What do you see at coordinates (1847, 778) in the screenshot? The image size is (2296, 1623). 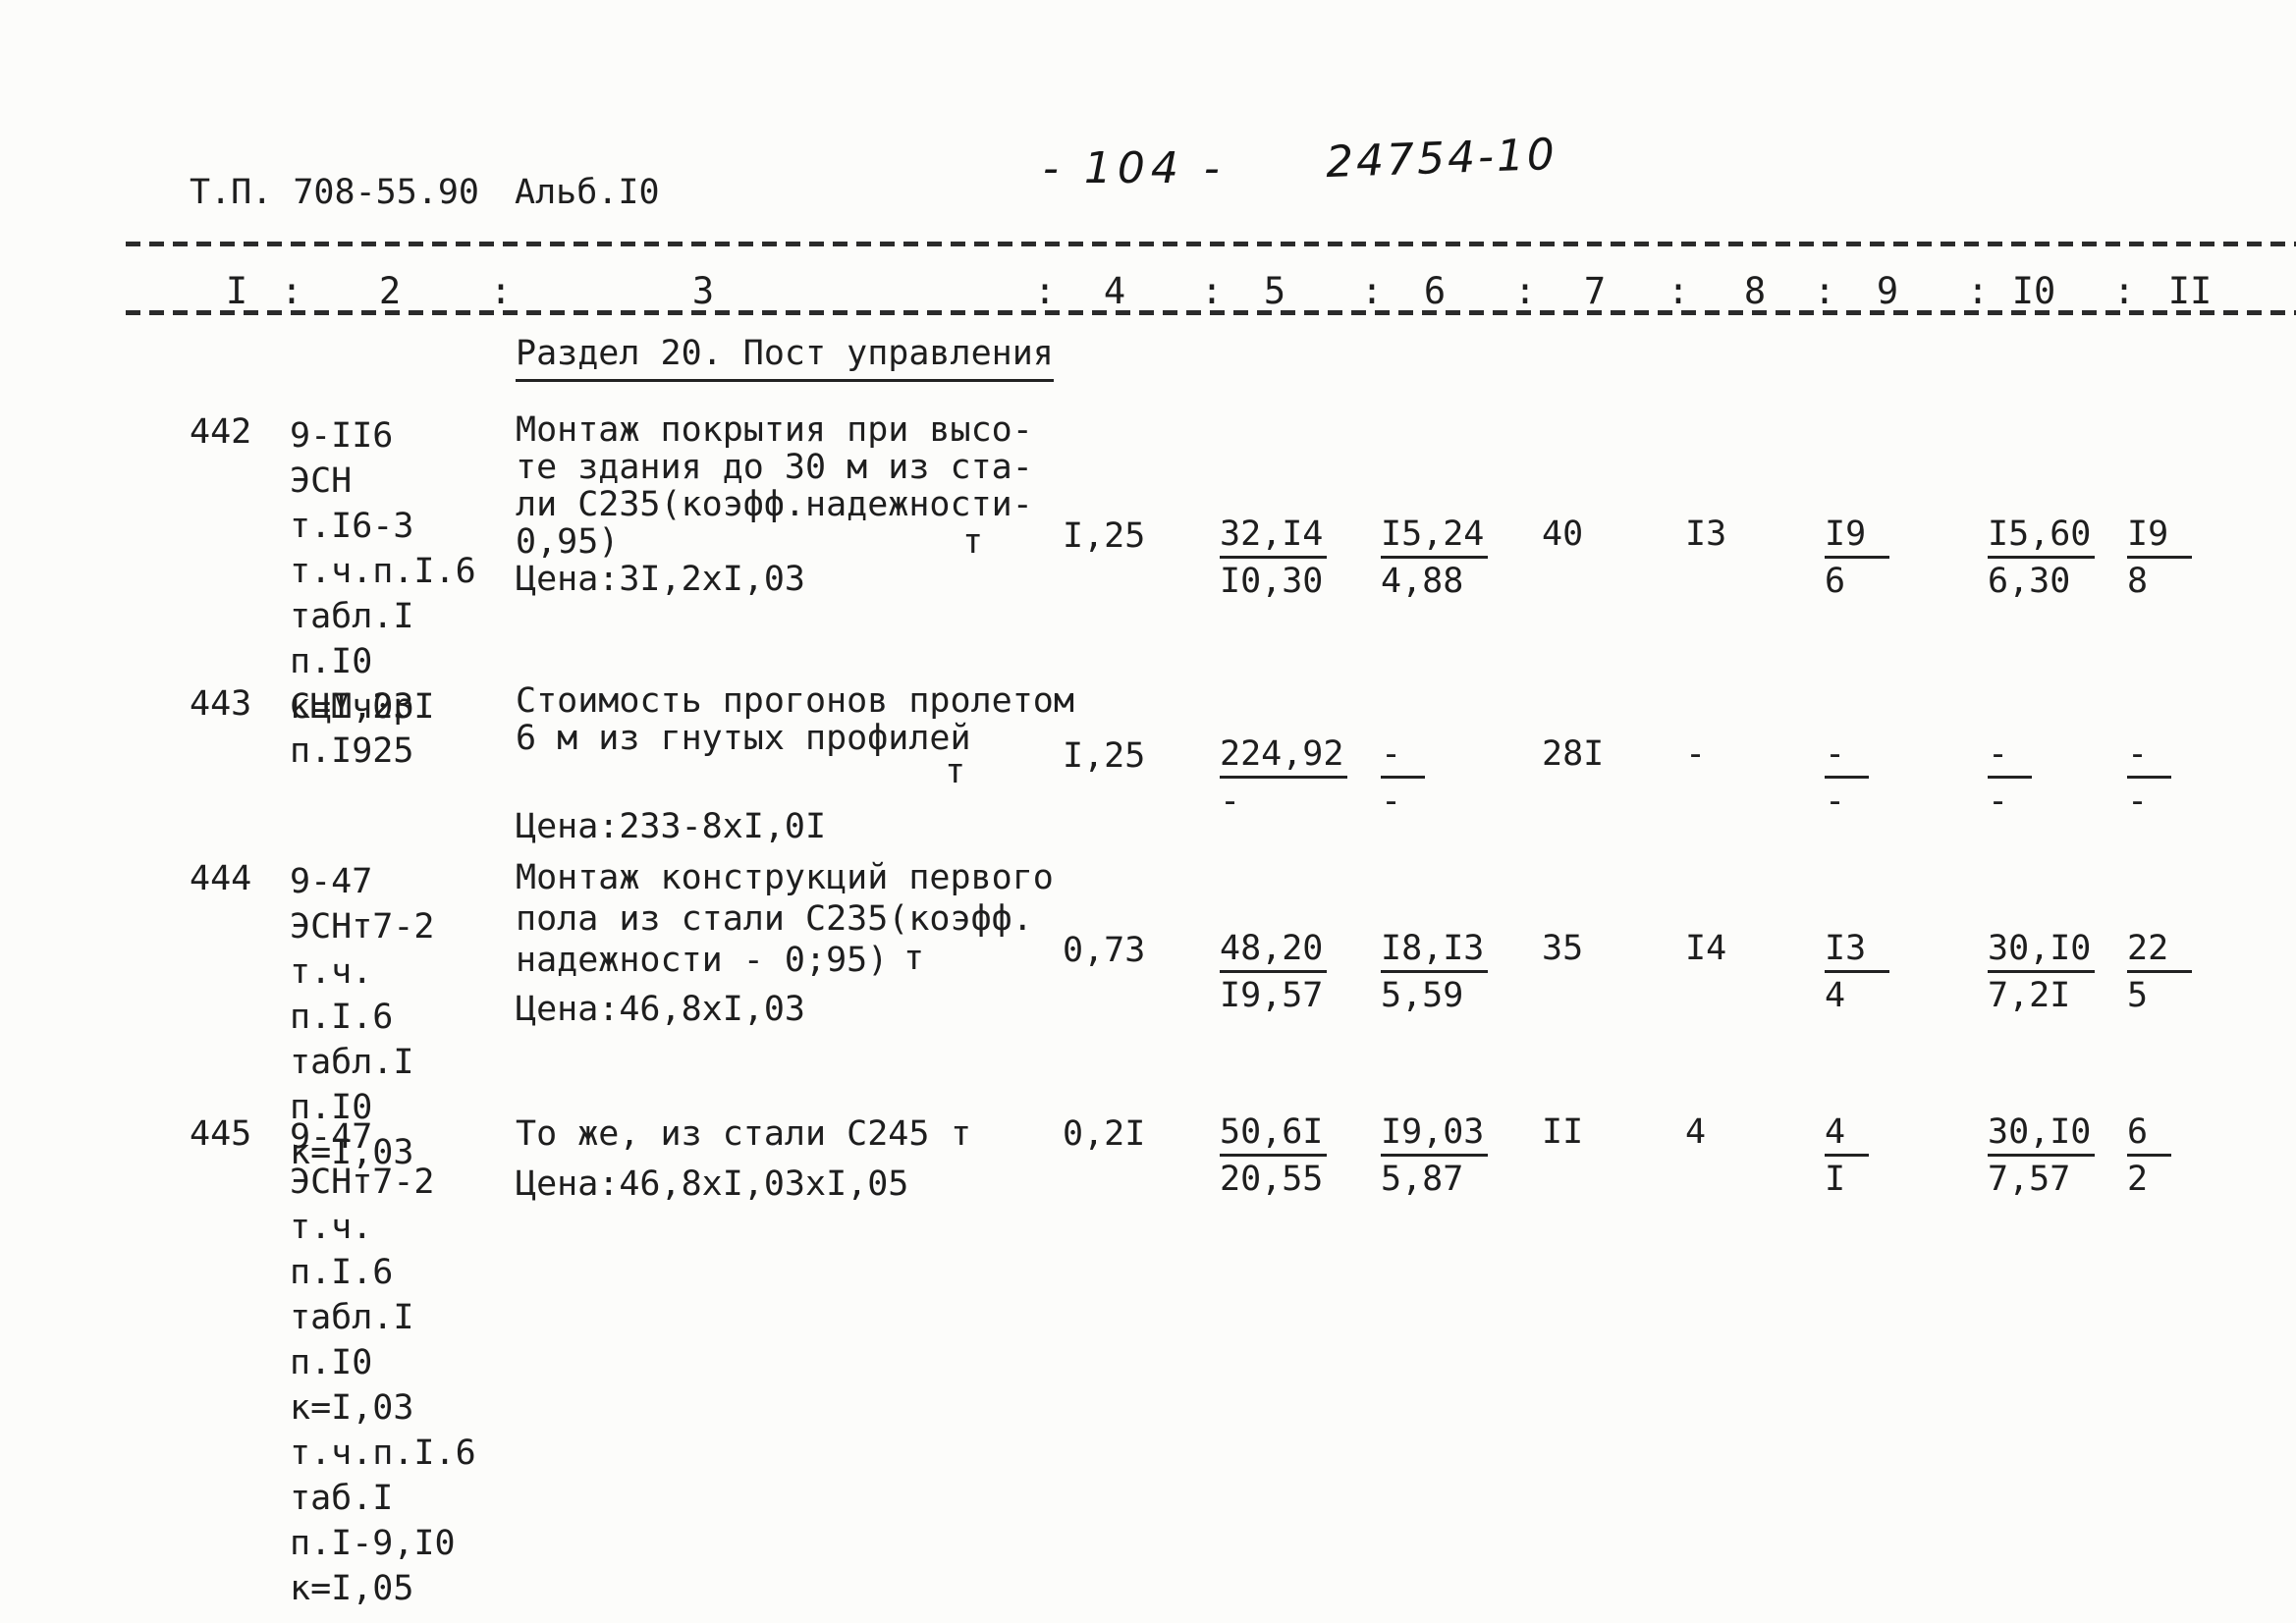 I see `value-cell-col9: --` at bounding box center [1847, 778].